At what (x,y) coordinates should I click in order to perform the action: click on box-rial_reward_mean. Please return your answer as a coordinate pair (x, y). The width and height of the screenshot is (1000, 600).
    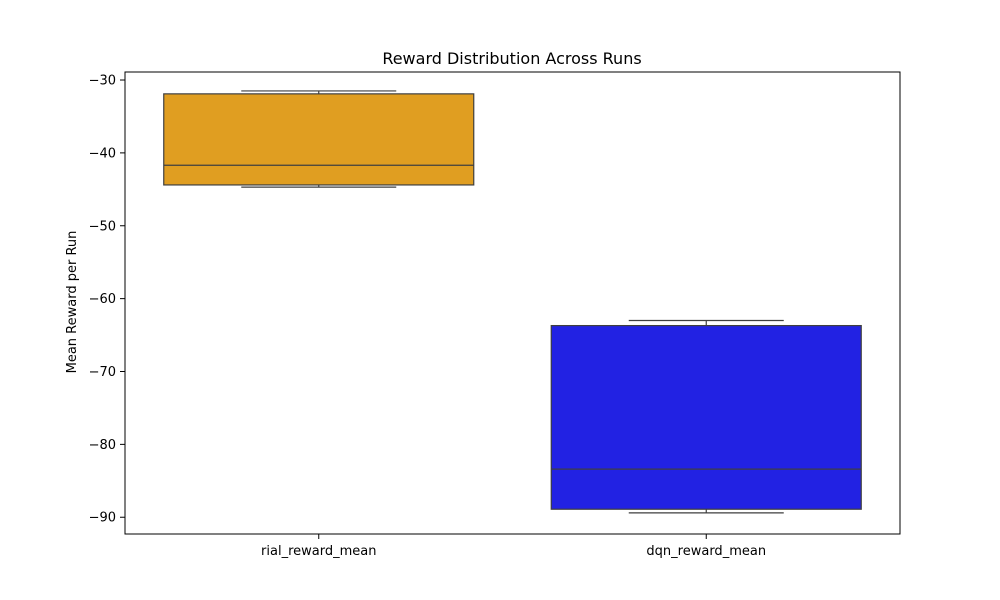
    Looking at the image, I should click on (319, 139).